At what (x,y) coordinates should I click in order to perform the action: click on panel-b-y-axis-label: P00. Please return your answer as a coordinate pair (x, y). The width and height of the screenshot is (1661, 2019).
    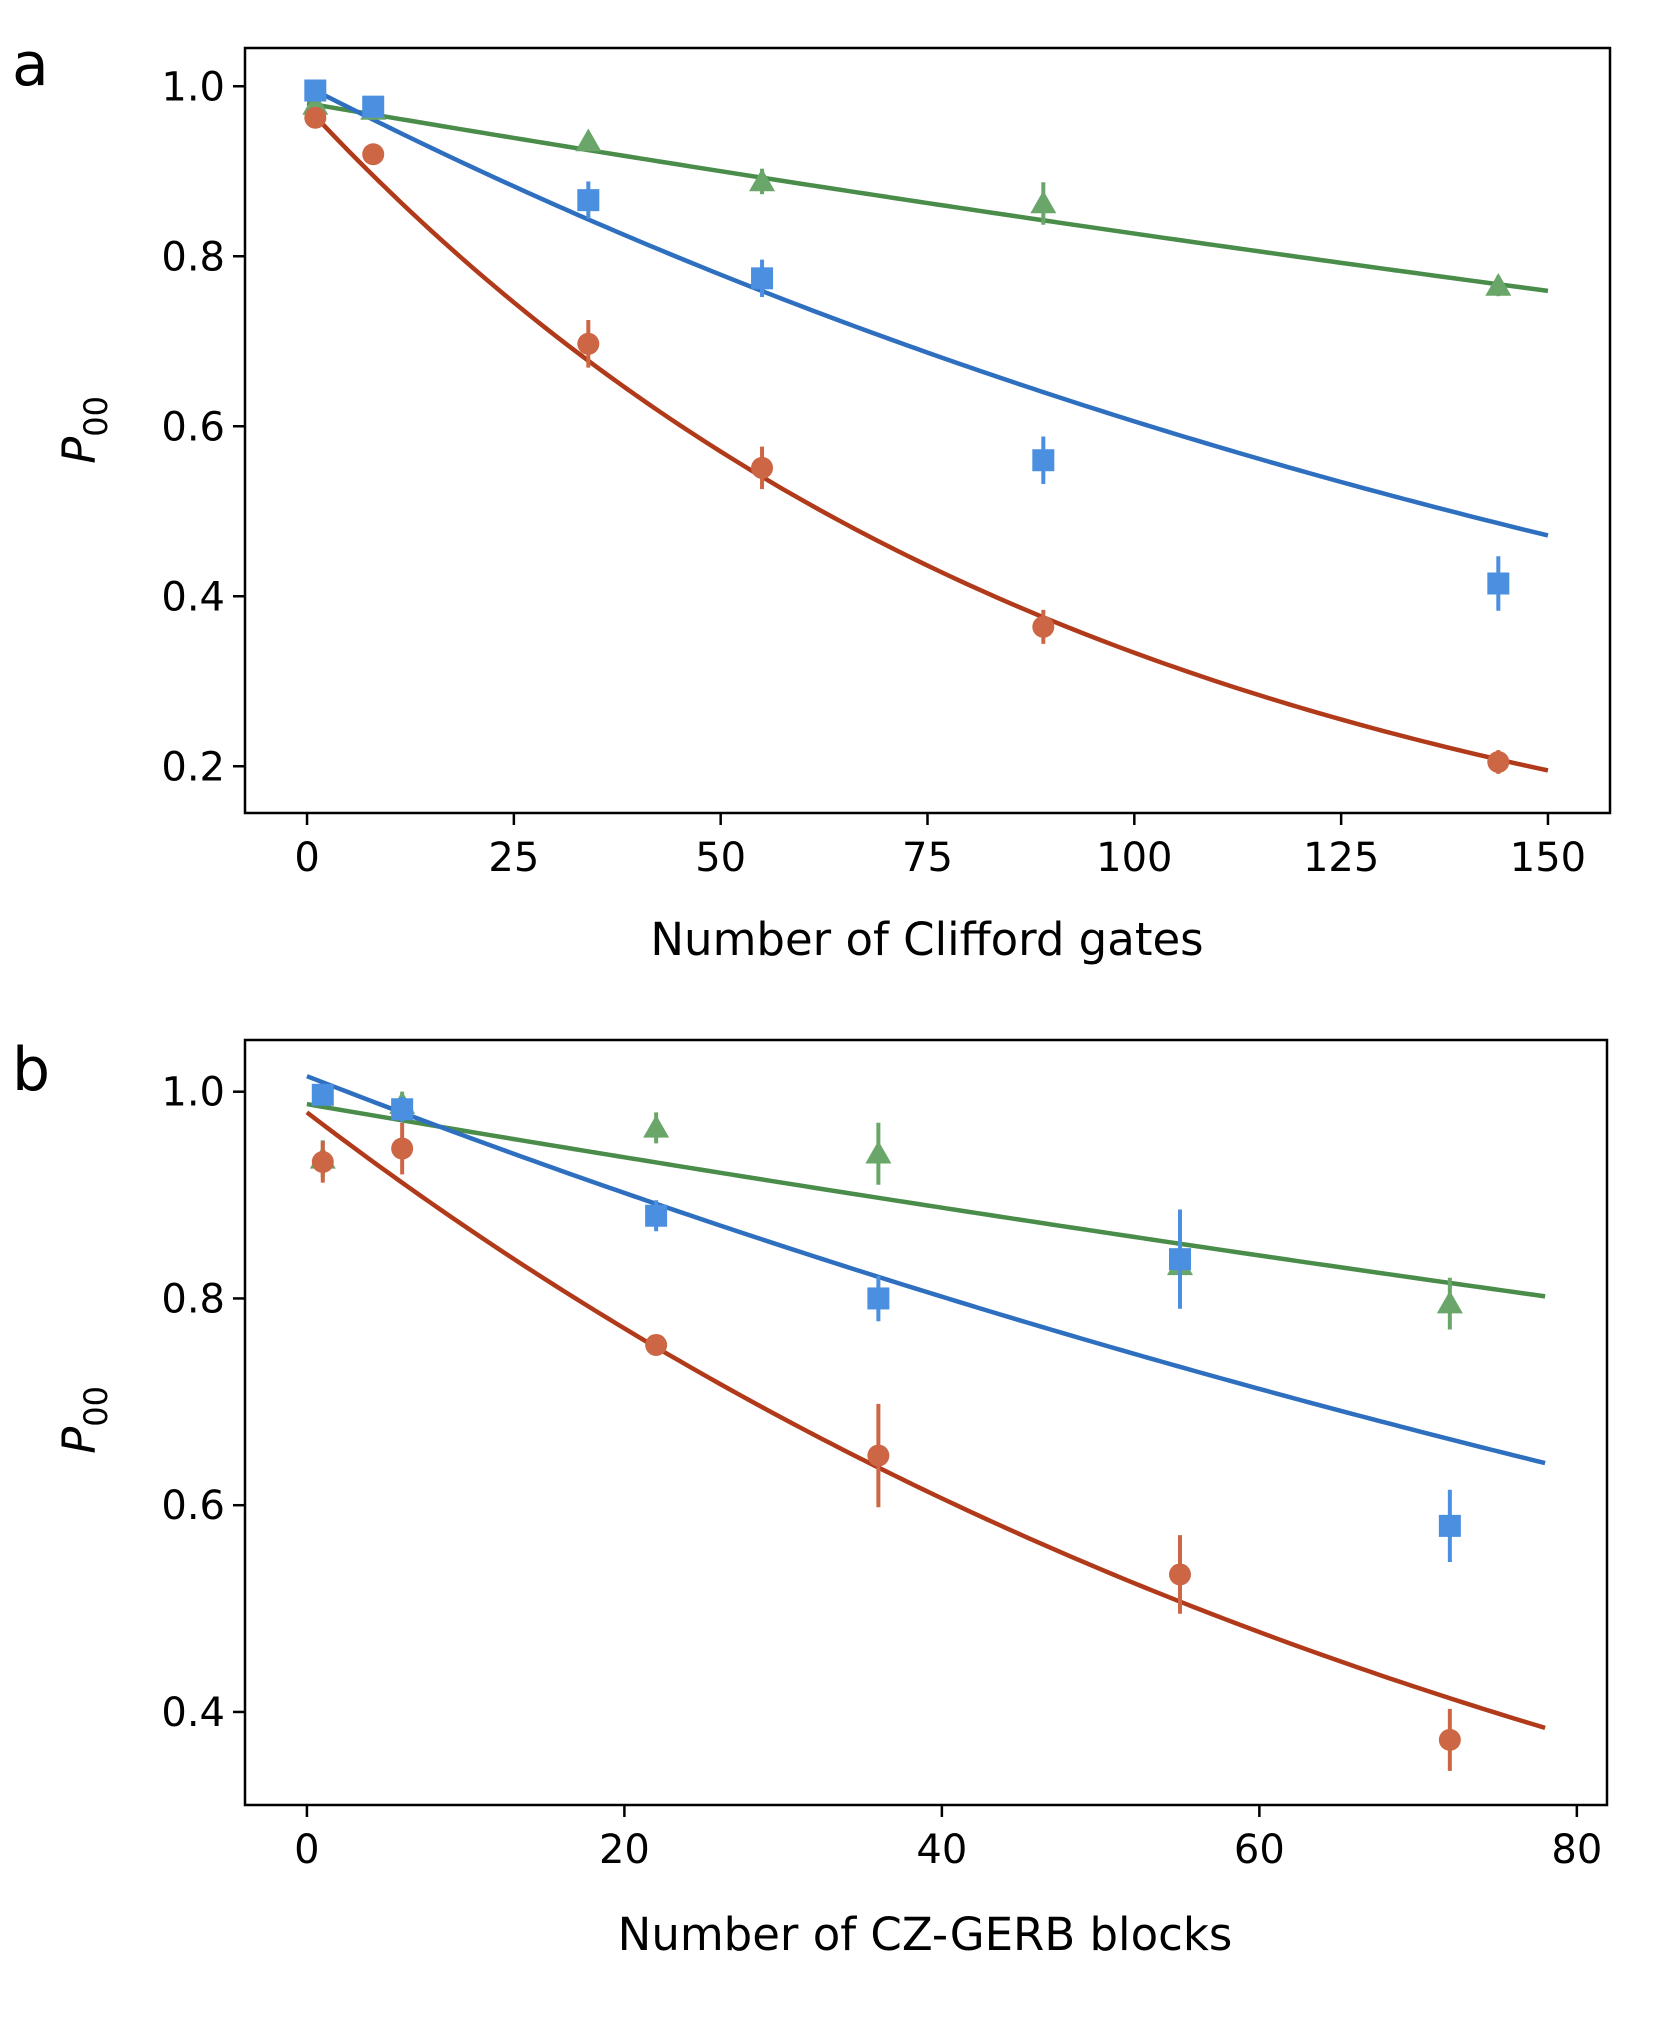
    Looking at the image, I should click on (84, 1420).